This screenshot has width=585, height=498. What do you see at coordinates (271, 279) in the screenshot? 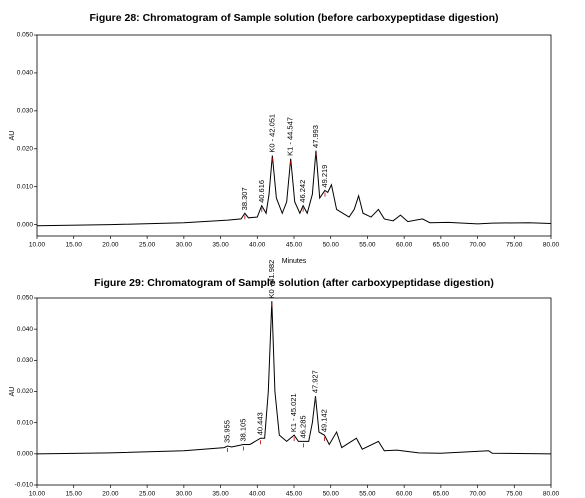
I see `peak-label: K0 - 41.982` at bounding box center [271, 279].